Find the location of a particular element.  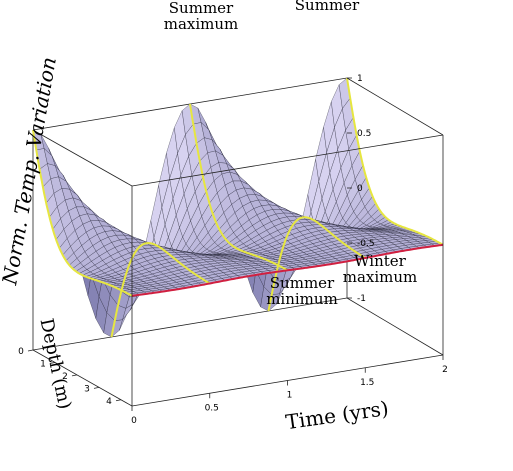

depth-tick-label: 1 is located at coordinates (43, 364).